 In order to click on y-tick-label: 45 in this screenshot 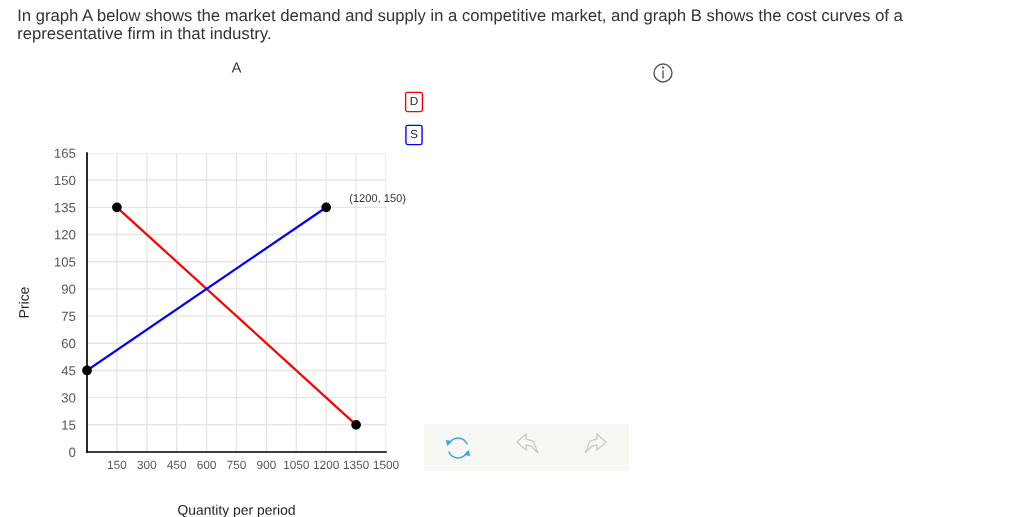, I will do `click(68, 371)`.